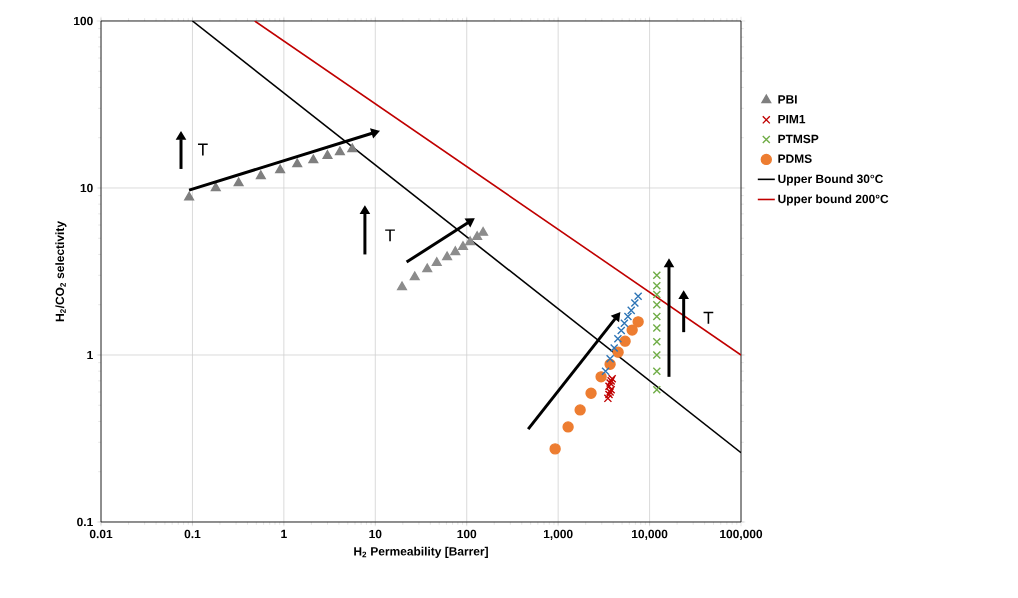 The height and width of the screenshot is (598, 1018). I want to click on y-tick-label: 0.1, so click(85, 522).